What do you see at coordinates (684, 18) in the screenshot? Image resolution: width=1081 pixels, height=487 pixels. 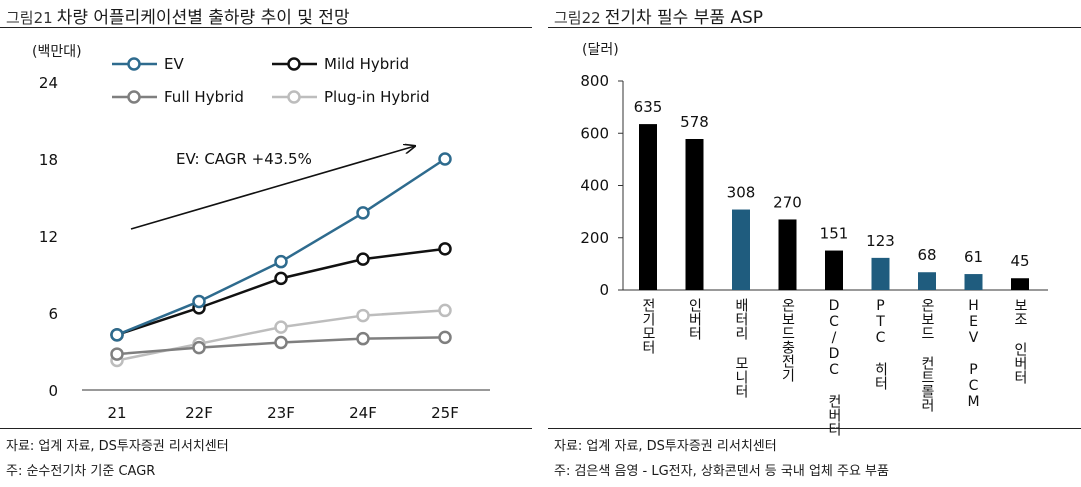 I see `figure-title: 전기차 필수 부품 ASP` at bounding box center [684, 18].